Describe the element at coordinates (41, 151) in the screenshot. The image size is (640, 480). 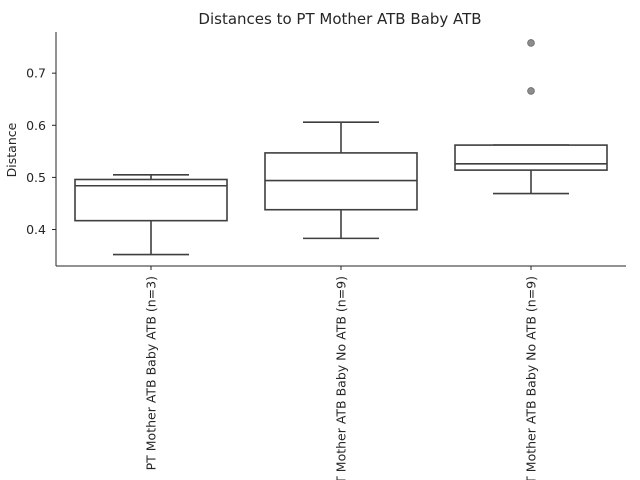
I see `y-axis-ticks: 0.4 0.5 0.6 0.7` at that location.